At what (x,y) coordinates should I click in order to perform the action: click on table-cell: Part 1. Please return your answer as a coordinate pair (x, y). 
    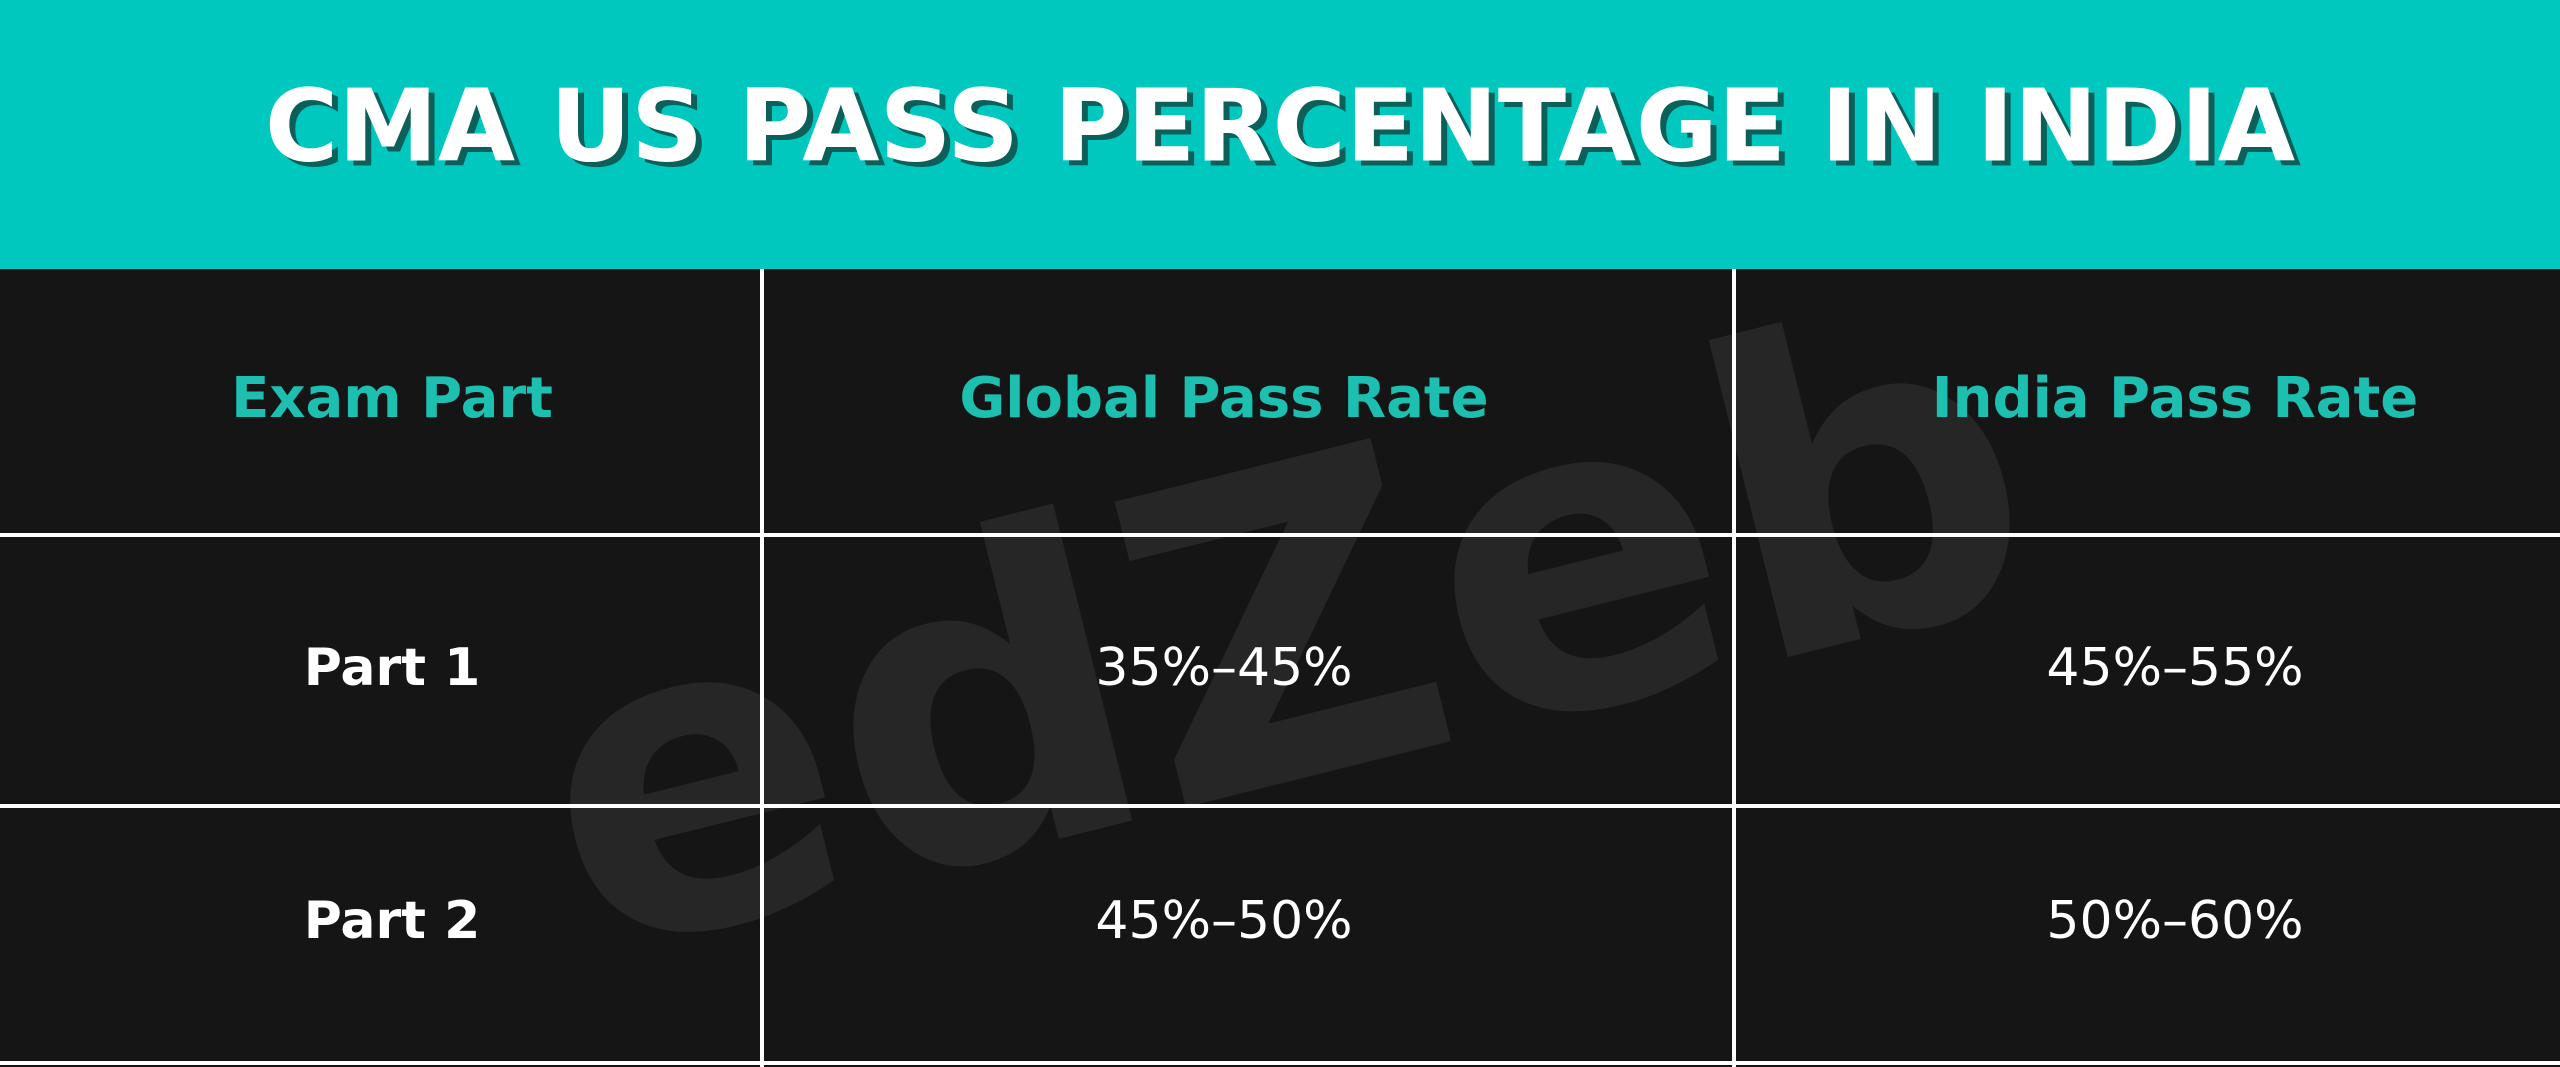
    Looking at the image, I should click on (392, 668).